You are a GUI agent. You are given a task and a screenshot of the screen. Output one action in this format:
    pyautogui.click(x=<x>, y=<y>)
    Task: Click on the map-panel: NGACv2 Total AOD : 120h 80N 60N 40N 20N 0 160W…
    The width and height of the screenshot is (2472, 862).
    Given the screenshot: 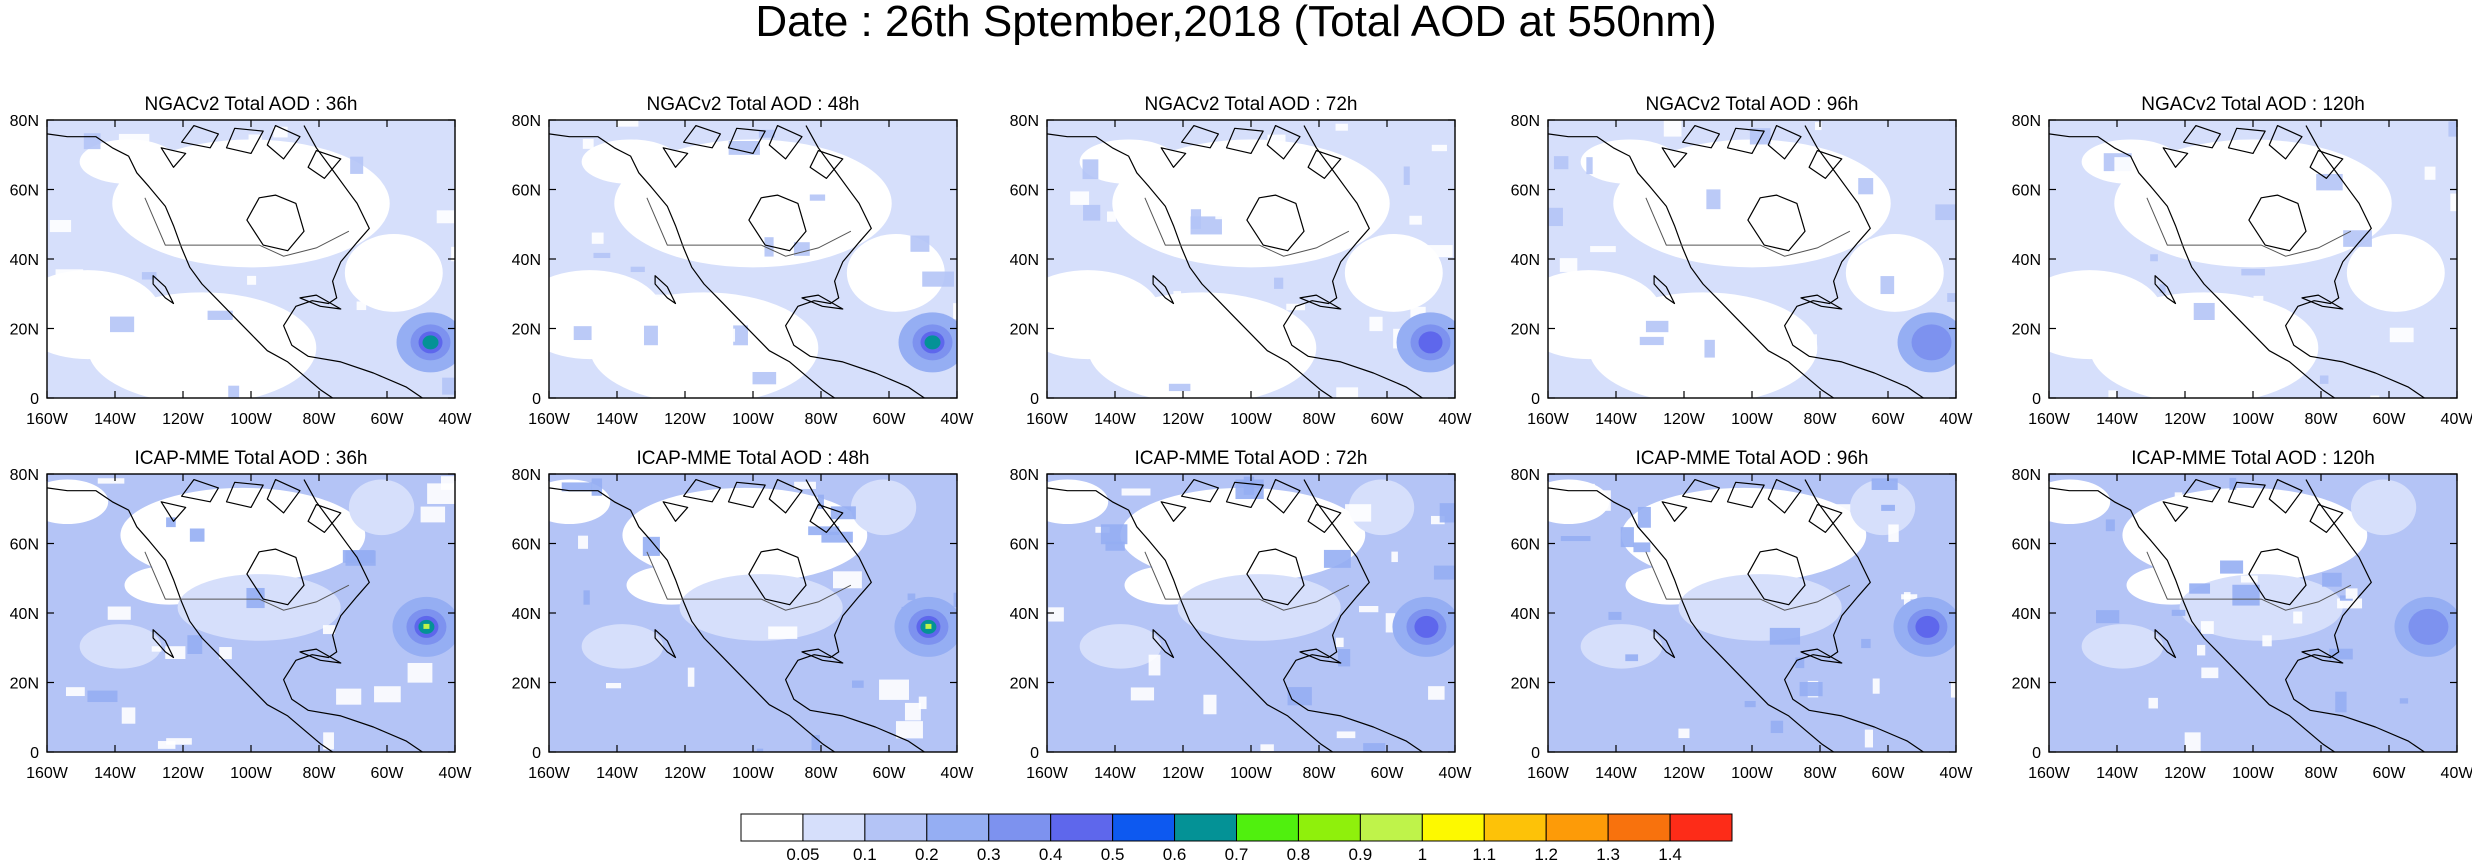 What is the action you would take?
    pyautogui.click(x=2242, y=261)
    